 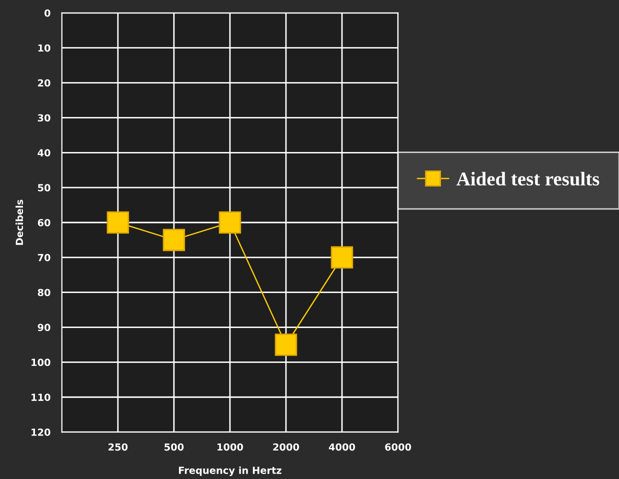 I want to click on y-tick-label: 100, so click(x=41, y=362).